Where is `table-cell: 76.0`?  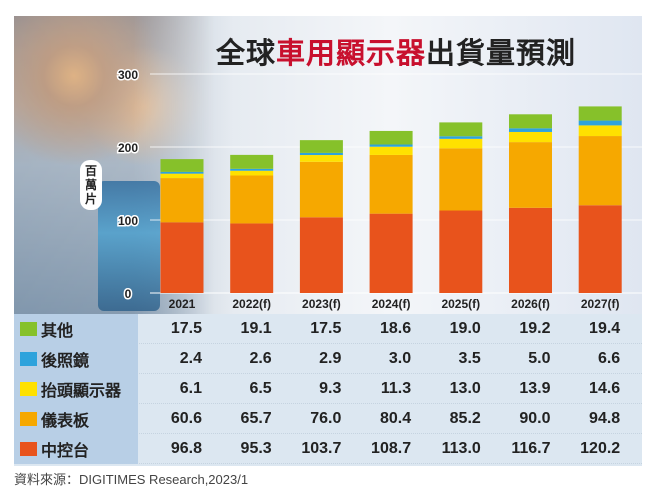 table-cell: 76.0 is located at coordinates (326, 418).